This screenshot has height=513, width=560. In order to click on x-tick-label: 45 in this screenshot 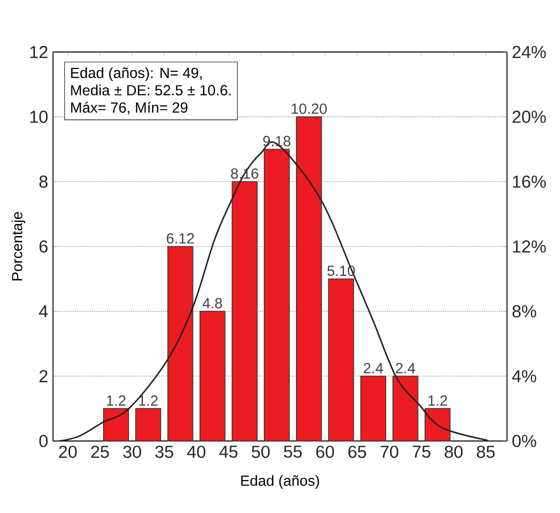, I will do `click(228, 452)`.